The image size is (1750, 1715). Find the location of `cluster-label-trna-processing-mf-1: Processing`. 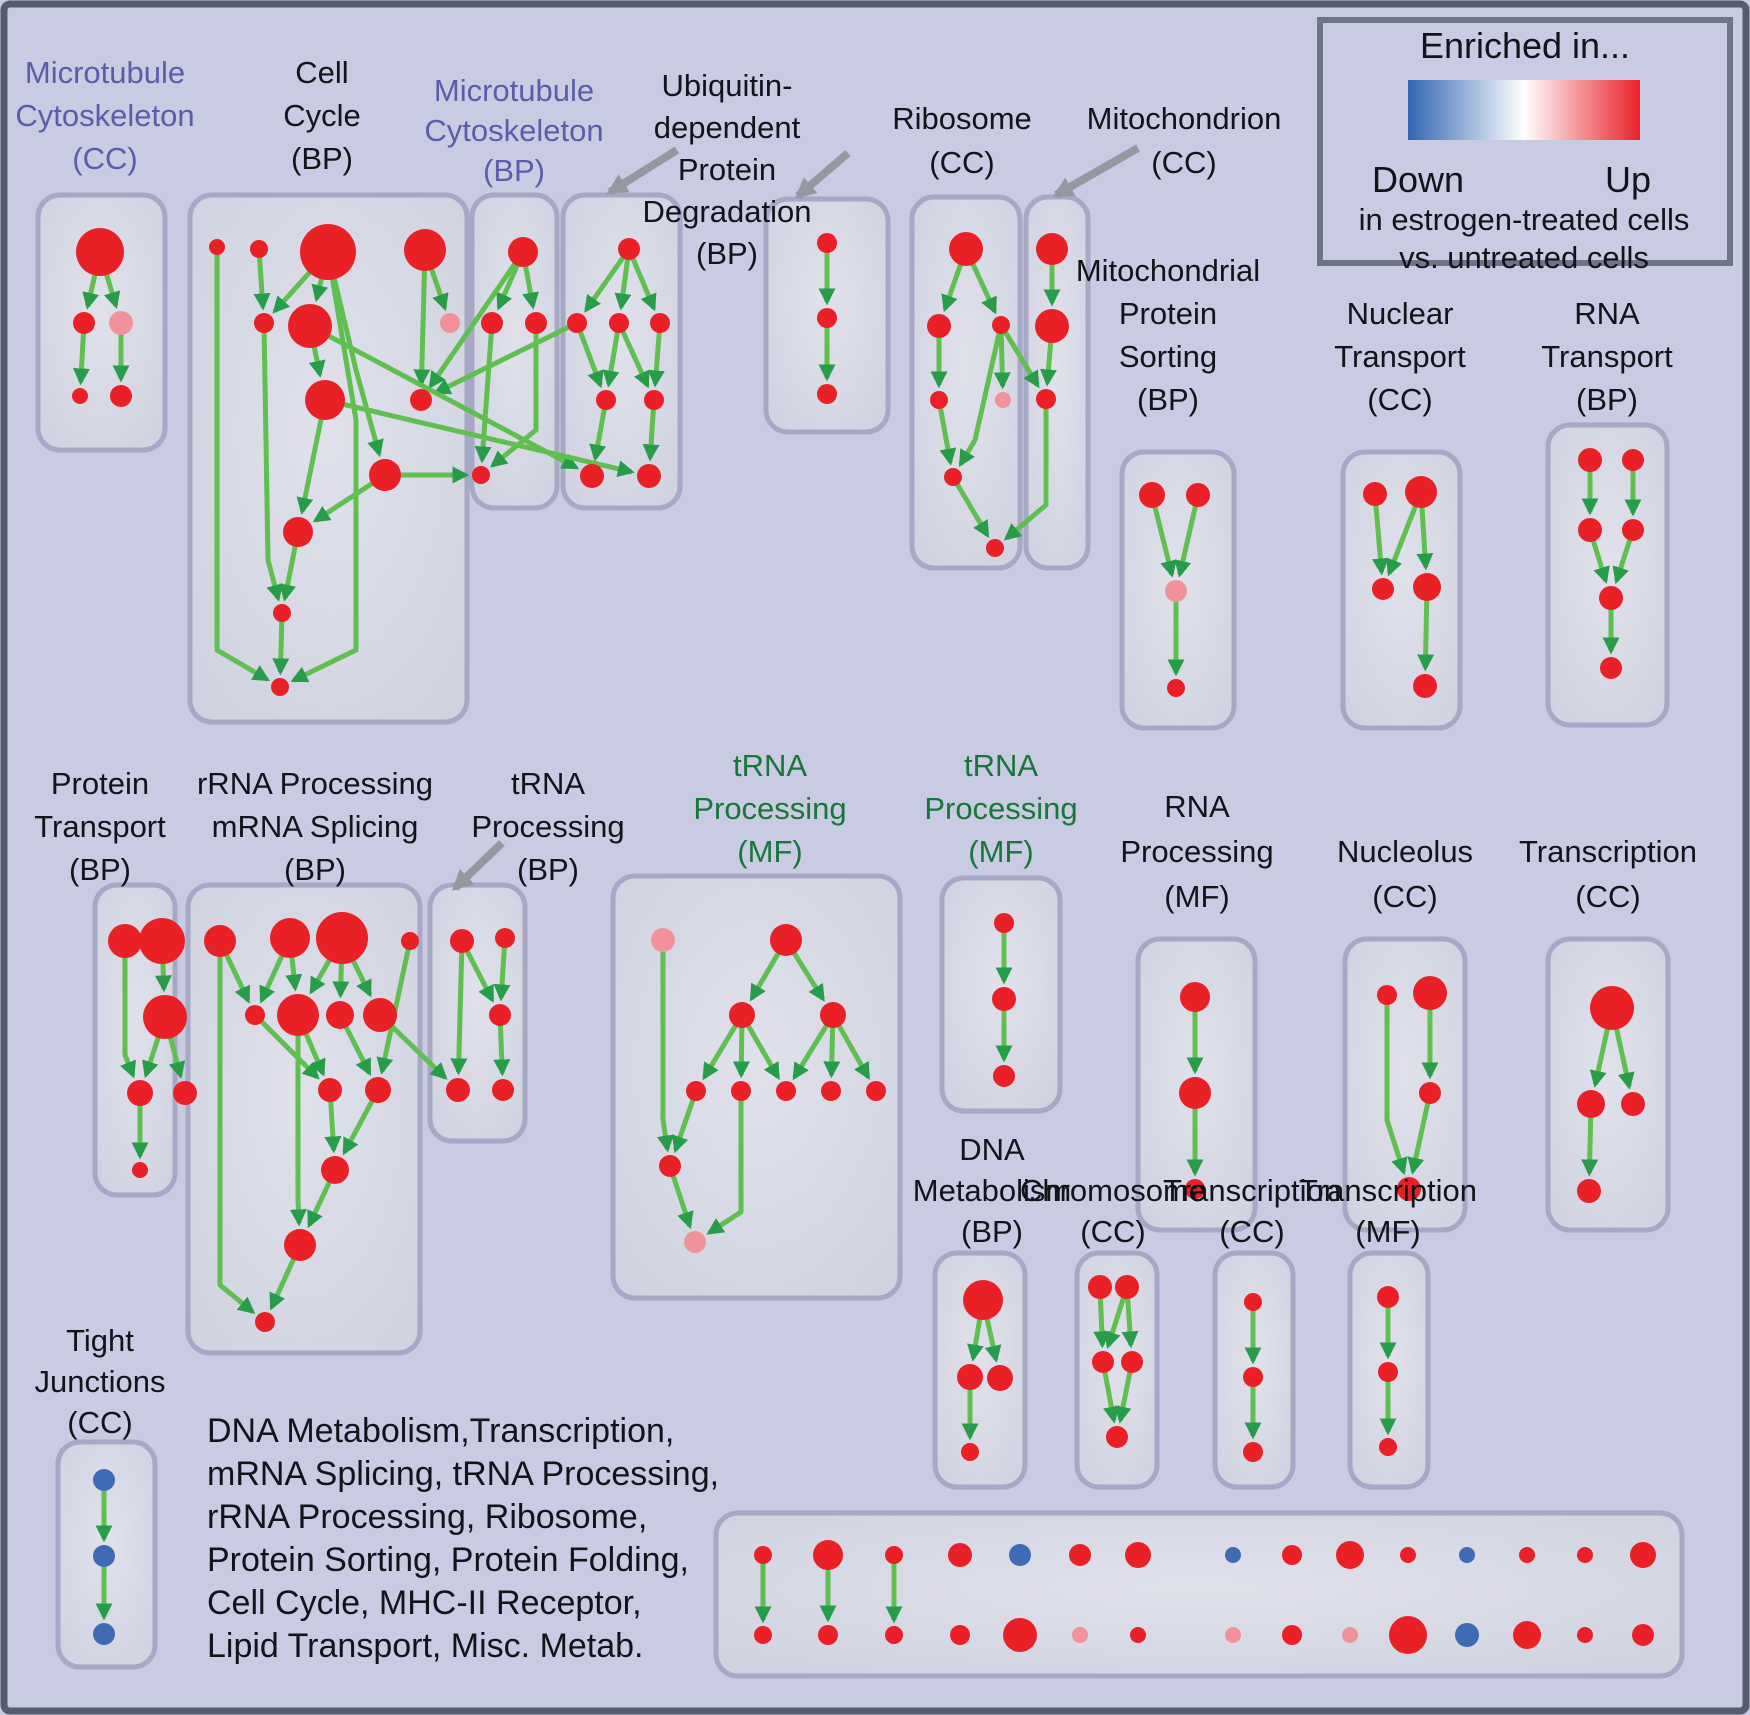

cluster-label-trna-processing-mf-1: Processing is located at coordinates (769, 808).